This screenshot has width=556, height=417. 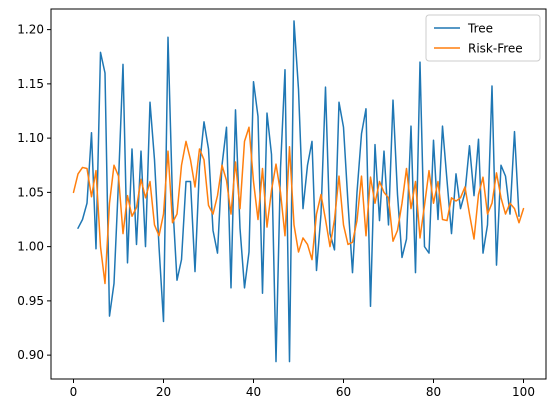 What do you see at coordinates (30, 247) in the screenshot?
I see `y-tick-label: 1.00` at bounding box center [30, 247].